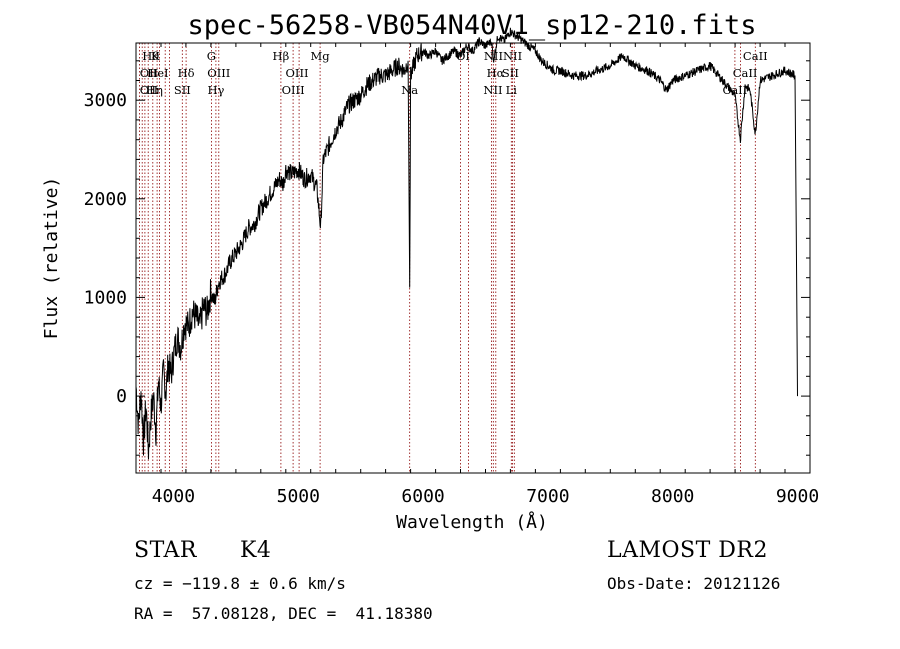  What do you see at coordinates (472, 25) in the screenshot?
I see `chart-title: spec-56258-VB054N40V1_sp12-210.fits` at bounding box center [472, 25].